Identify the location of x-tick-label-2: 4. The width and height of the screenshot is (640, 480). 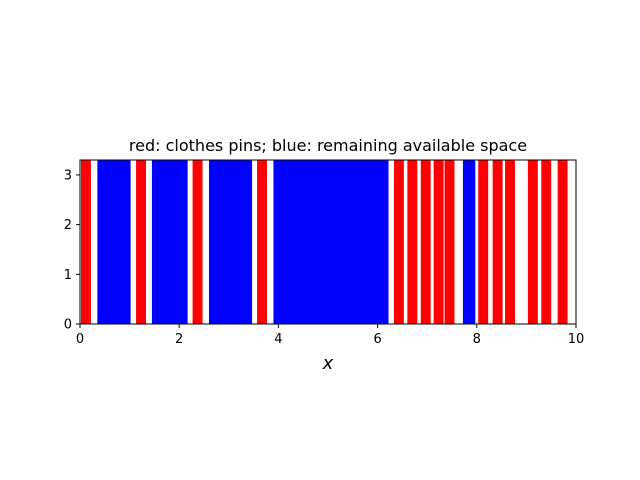
(278, 339).